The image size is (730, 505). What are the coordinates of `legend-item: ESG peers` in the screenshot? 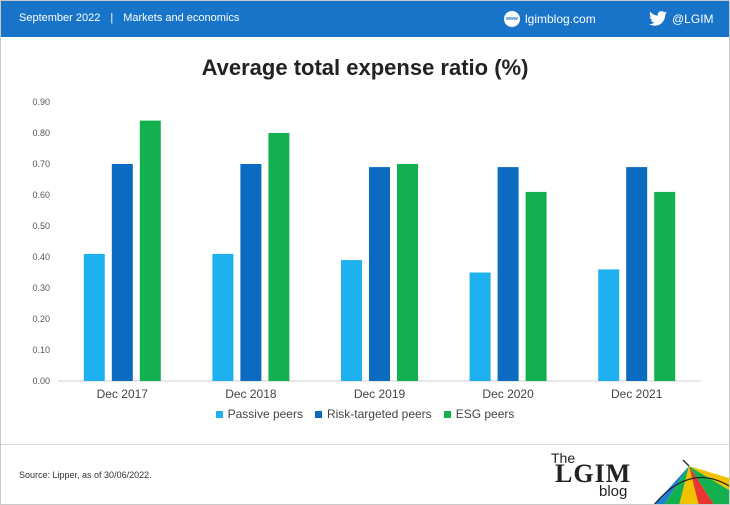 It's located at (479, 414).